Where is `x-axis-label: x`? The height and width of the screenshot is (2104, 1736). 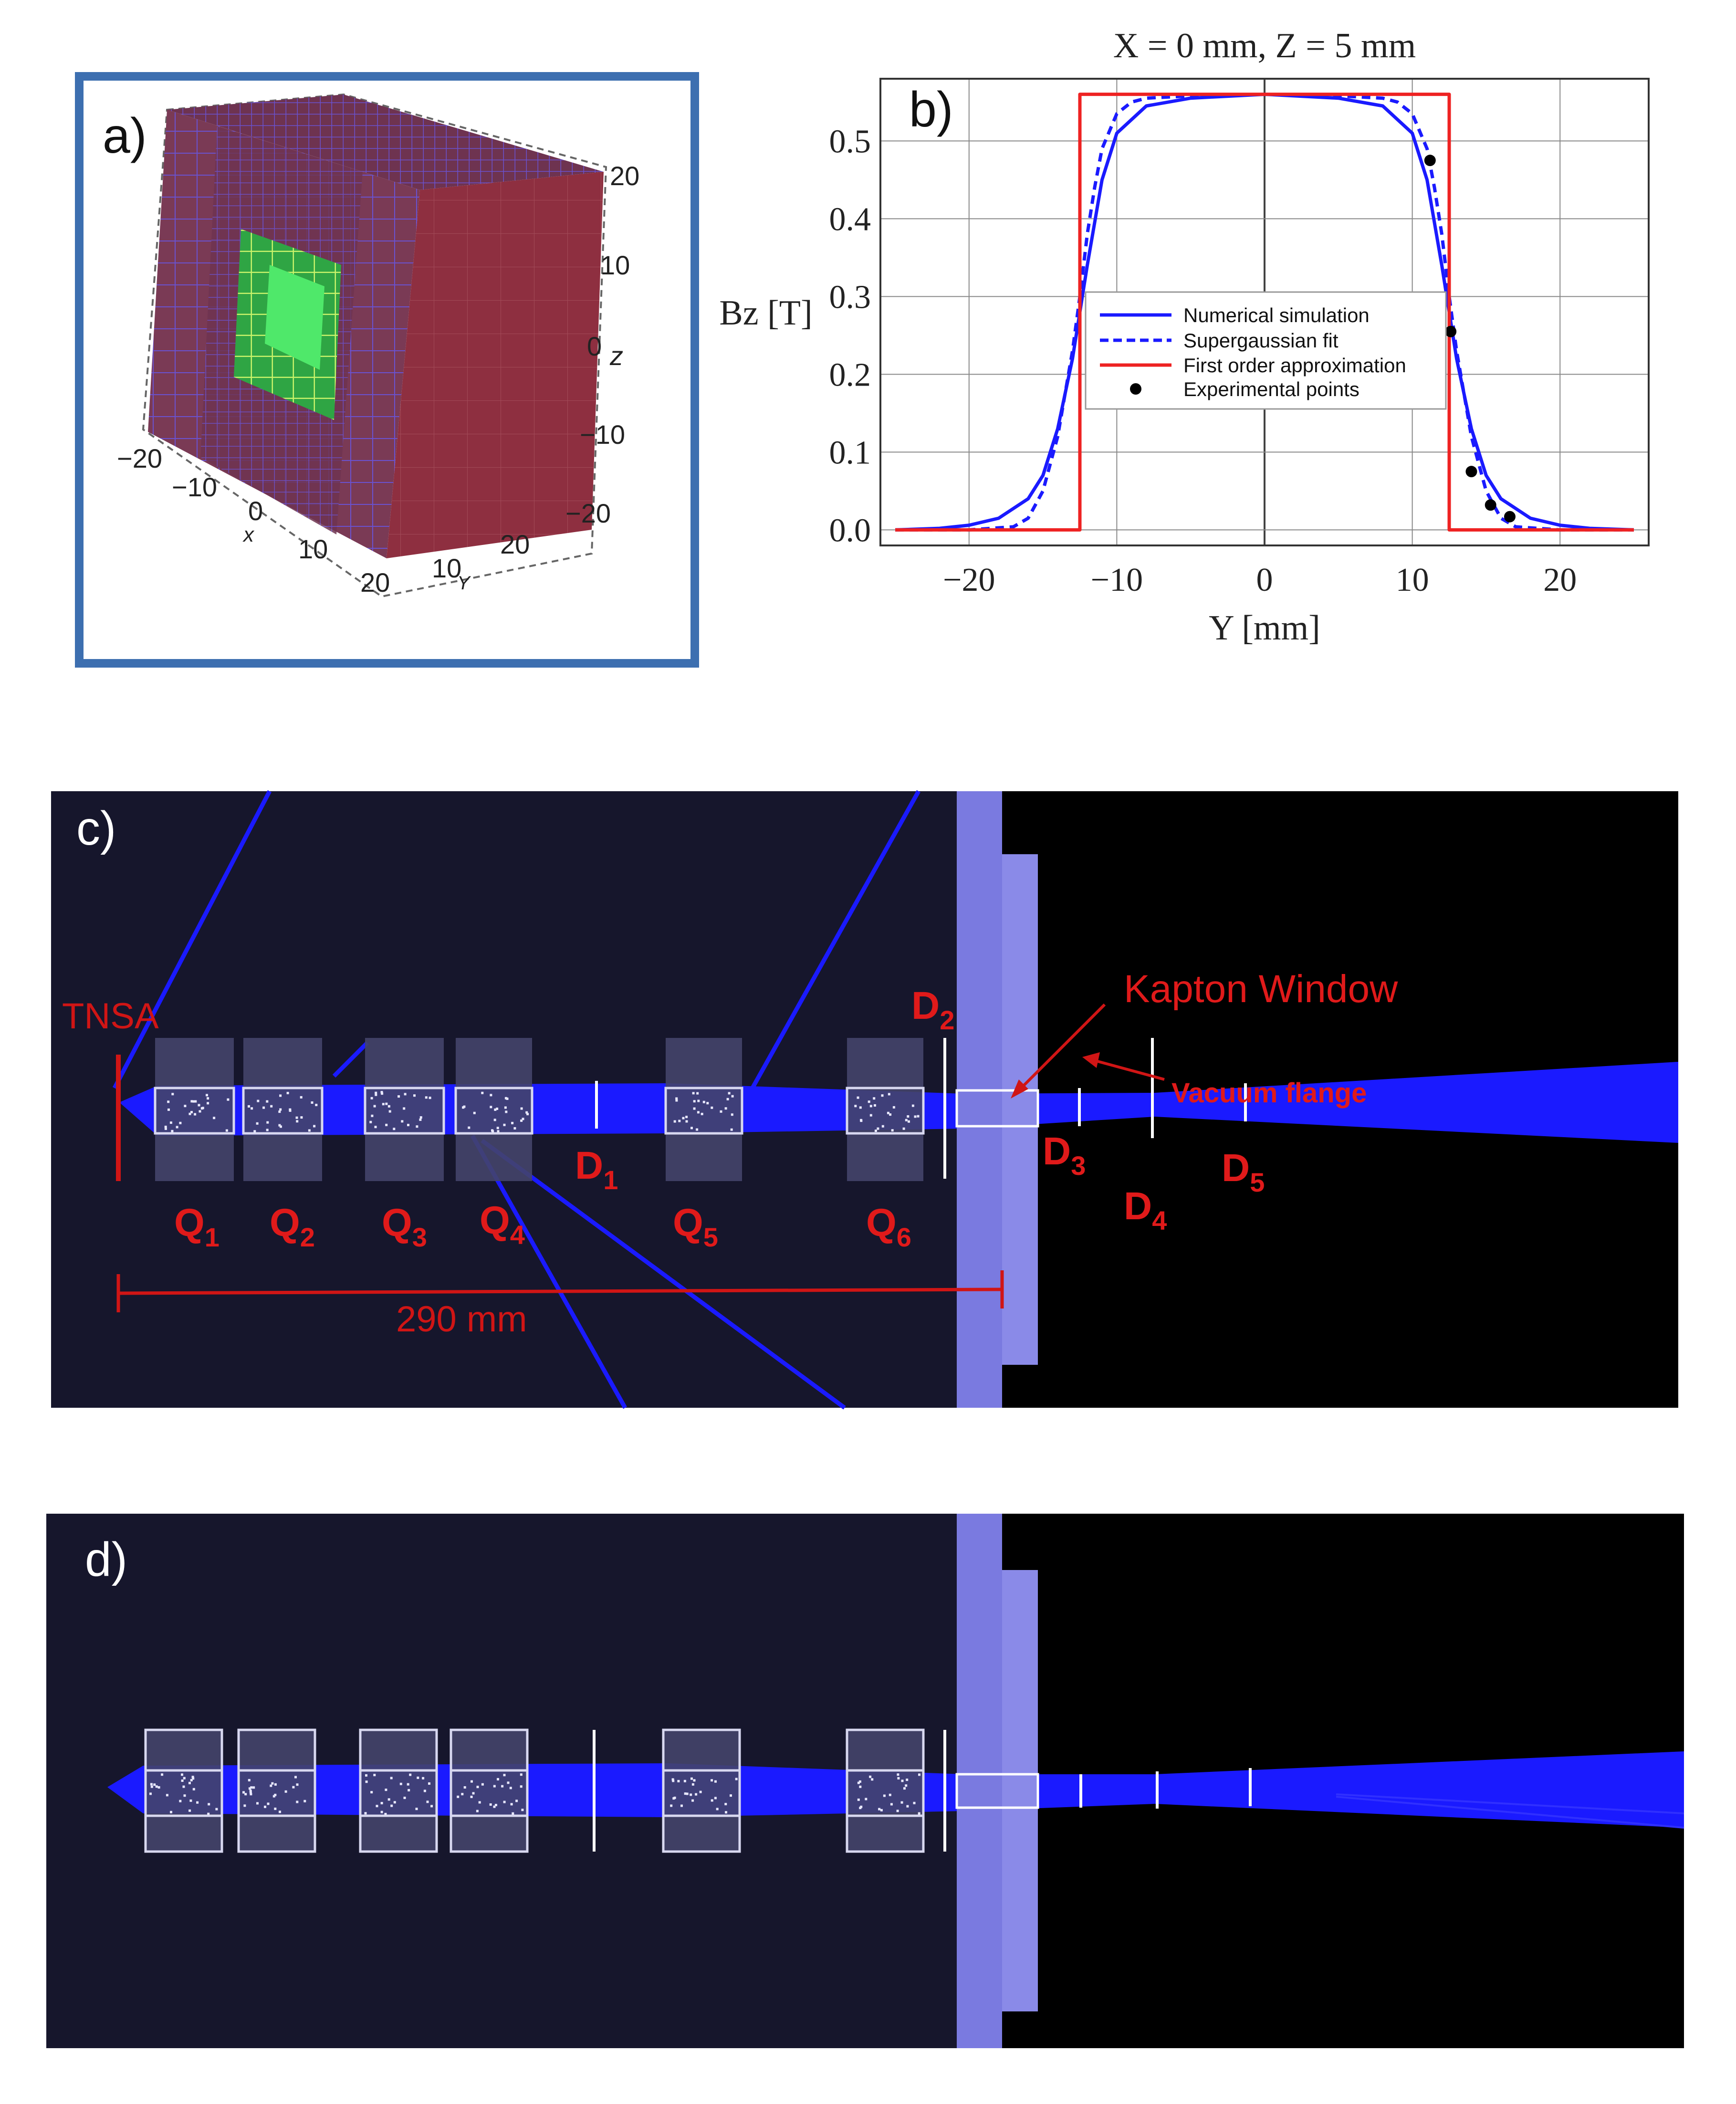
x-axis-label: x is located at coordinates (248, 534).